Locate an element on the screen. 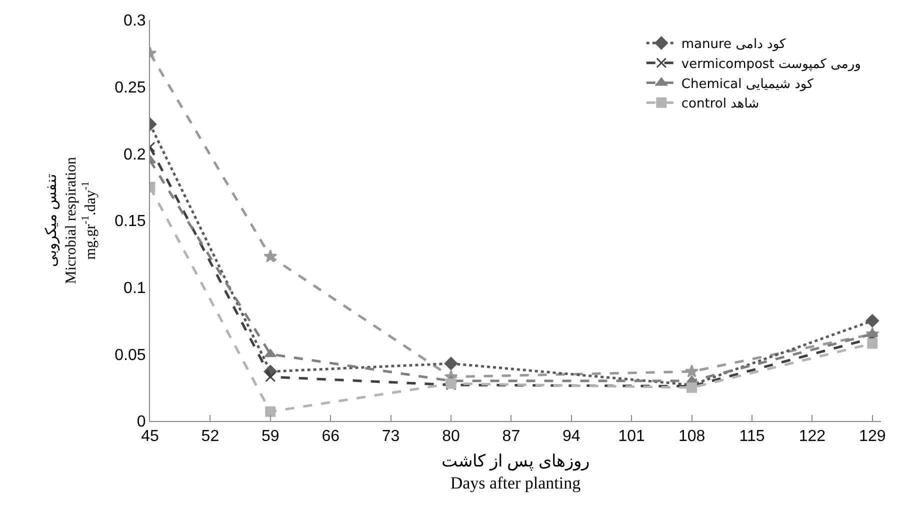 The width and height of the screenshot is (921, 531). legend-label: vermicompost ورمی کمپوست is located at coordinates (771, 64).